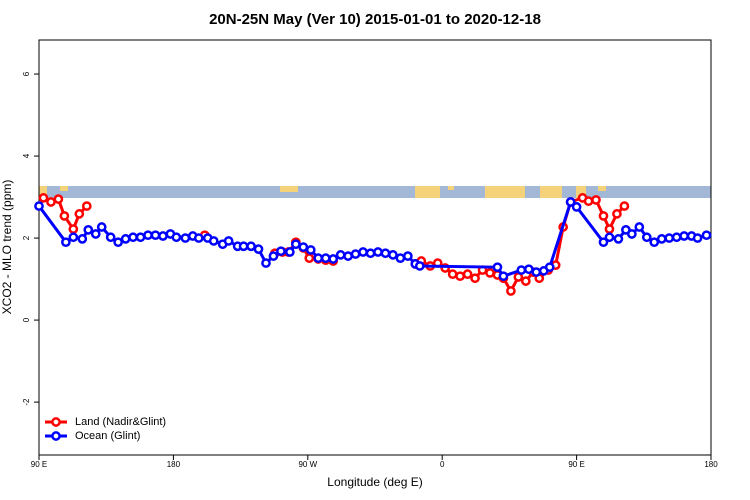 This screenshot has height=500, width=750. I want to click on x-tick-label: 90 E, so click(576, 464).